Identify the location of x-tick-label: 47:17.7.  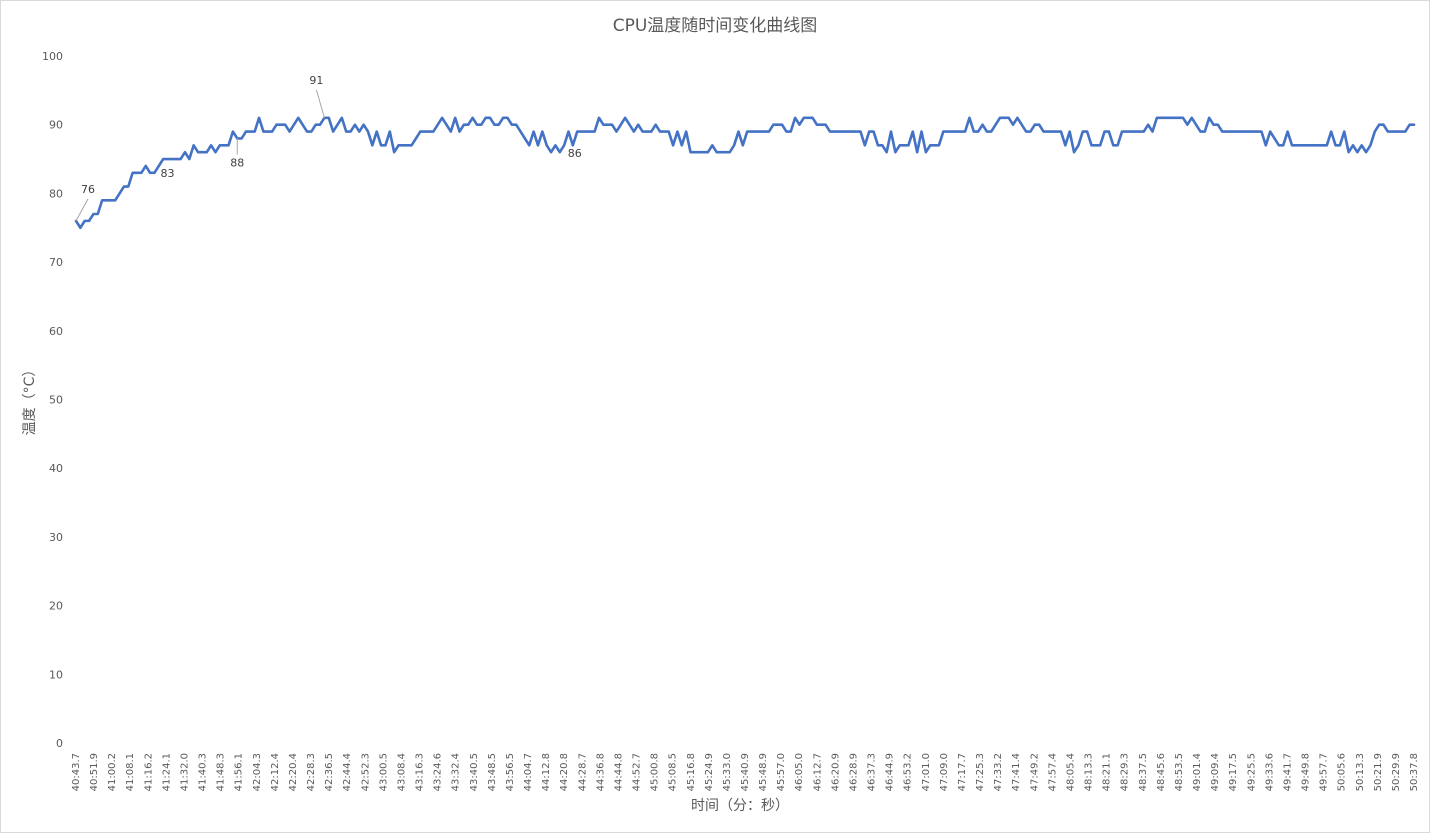
(962, 772).